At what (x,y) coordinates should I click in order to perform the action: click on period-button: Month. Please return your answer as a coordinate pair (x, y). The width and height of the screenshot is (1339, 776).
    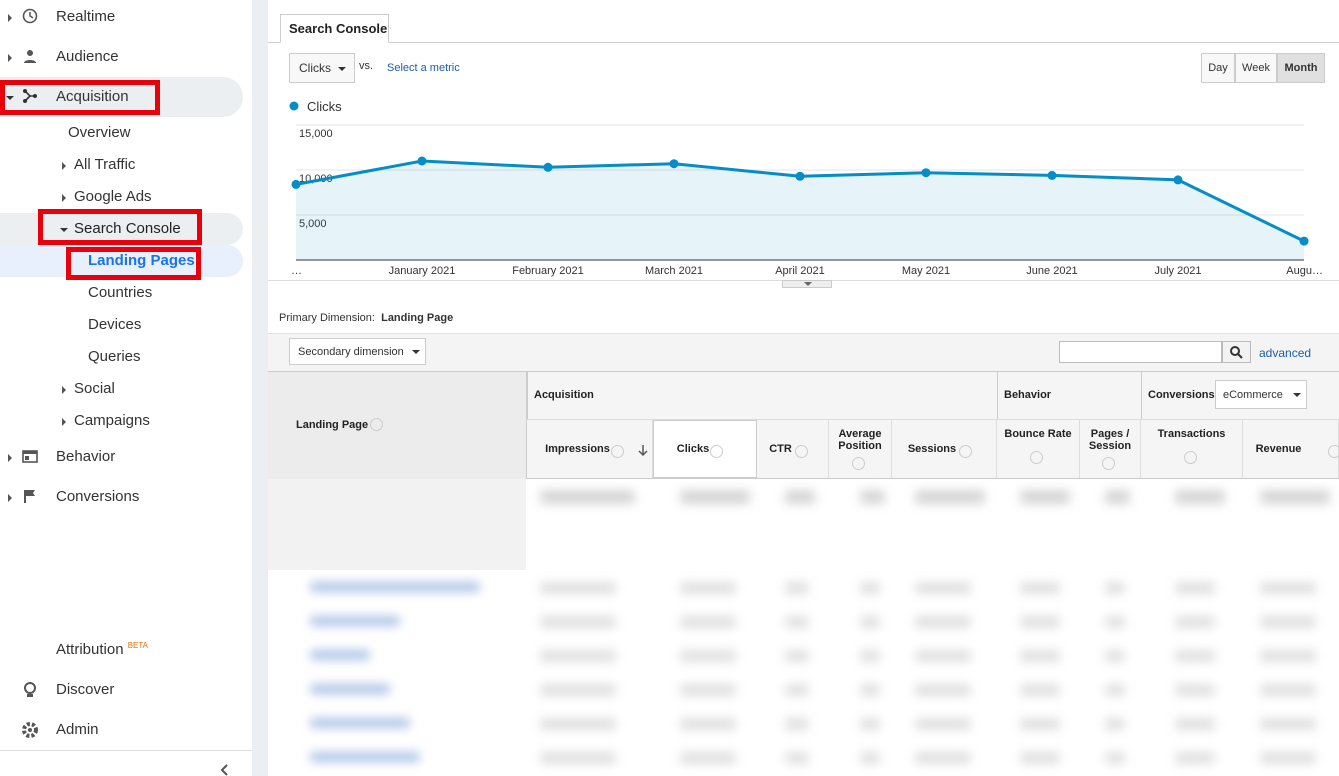
    Looking at the image, I should click on (1301, 68).